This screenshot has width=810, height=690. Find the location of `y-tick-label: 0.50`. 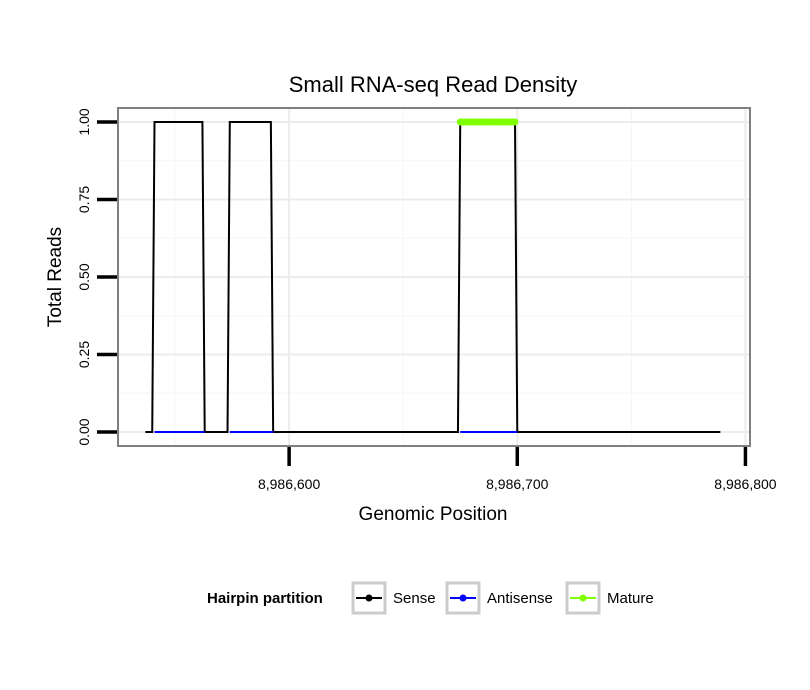

y-tick-label: 0.50 is located at coordinates (84, 276).